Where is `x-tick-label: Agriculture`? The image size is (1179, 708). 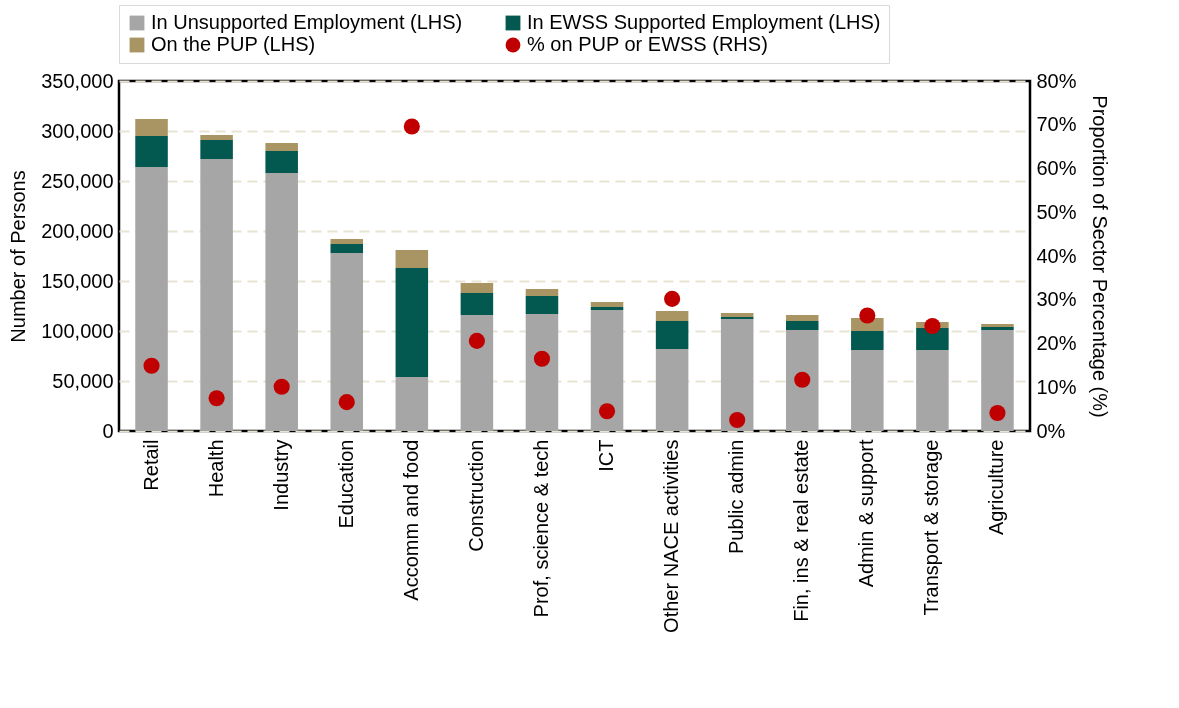
x-tick-label: Agriculture is located at coordinates (996, 487).